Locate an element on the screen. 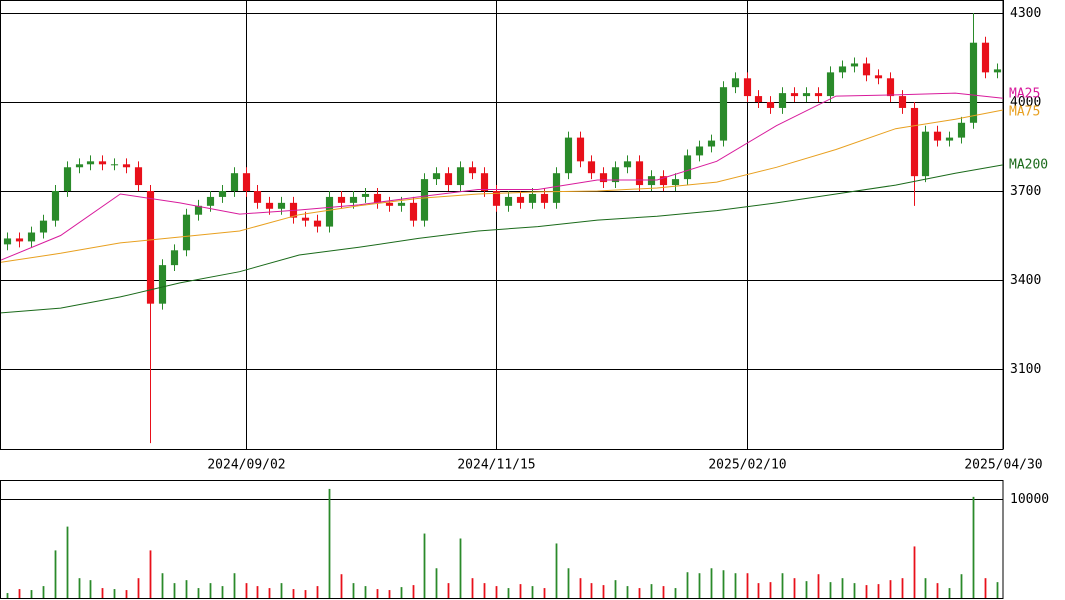 Image resolution: width=1065 pixels, height=600 pixels. y-tick-label: 3400 is located at coordinates (1025, 280).